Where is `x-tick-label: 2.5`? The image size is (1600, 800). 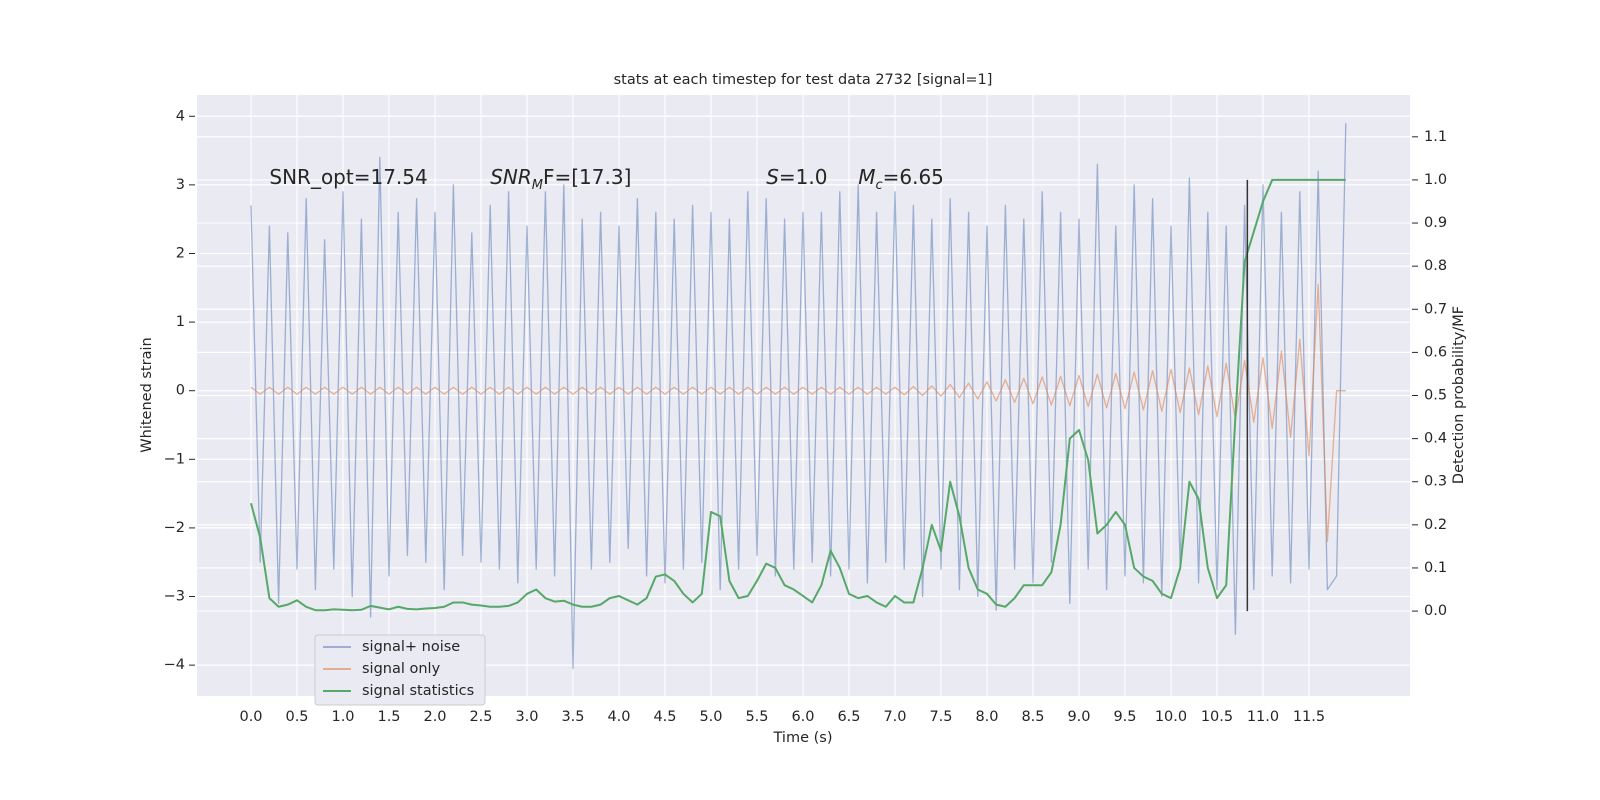
x-tick-label: 2.5 is located at coordinates (480, 717).